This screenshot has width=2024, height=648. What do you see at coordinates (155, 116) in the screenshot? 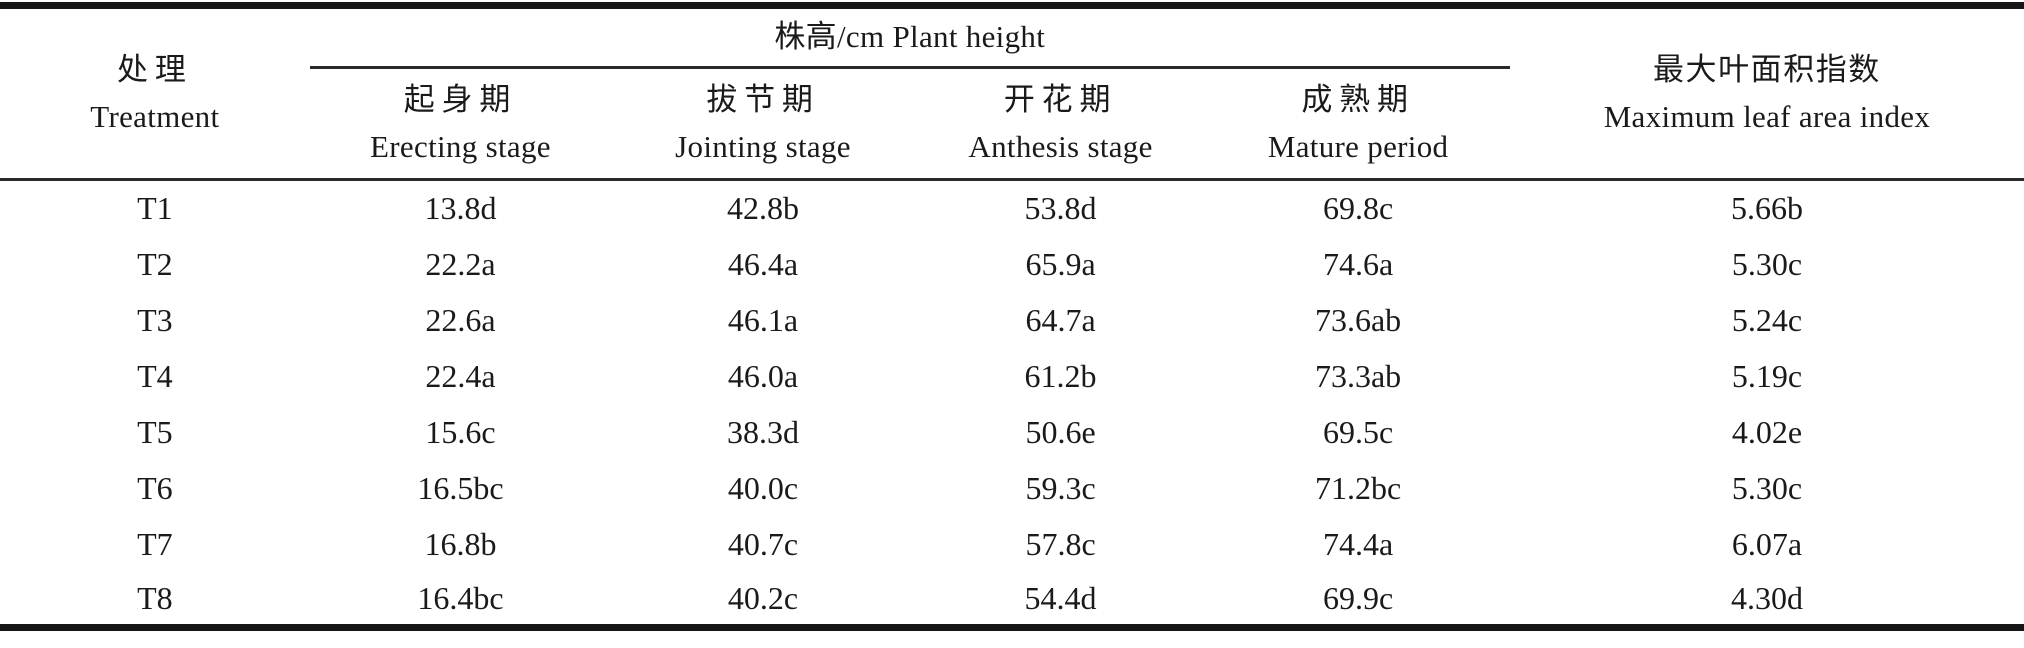
I see `header-treatment-en: Treatment` at bounding box center [155, 116].